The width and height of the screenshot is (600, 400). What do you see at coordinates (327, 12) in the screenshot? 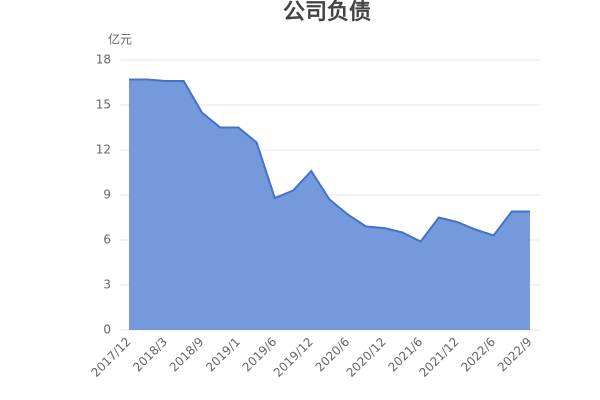
I see `chart-title: 公司负债` at bounding box center [327, 12].